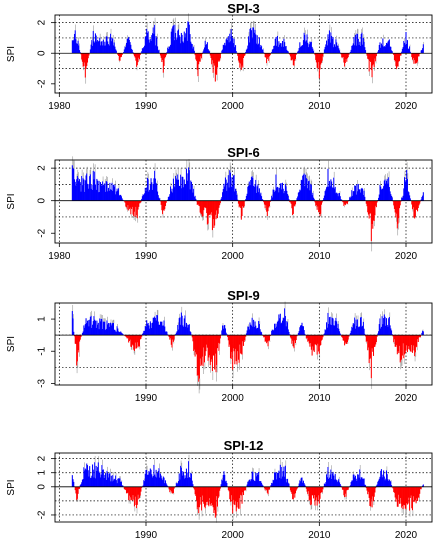 Image resolution: width=445 pixels, height=555 pixels. Describe the element at coordinates (243, 295) in the screenshot. I see `panel-title: SPI-9` at that location.